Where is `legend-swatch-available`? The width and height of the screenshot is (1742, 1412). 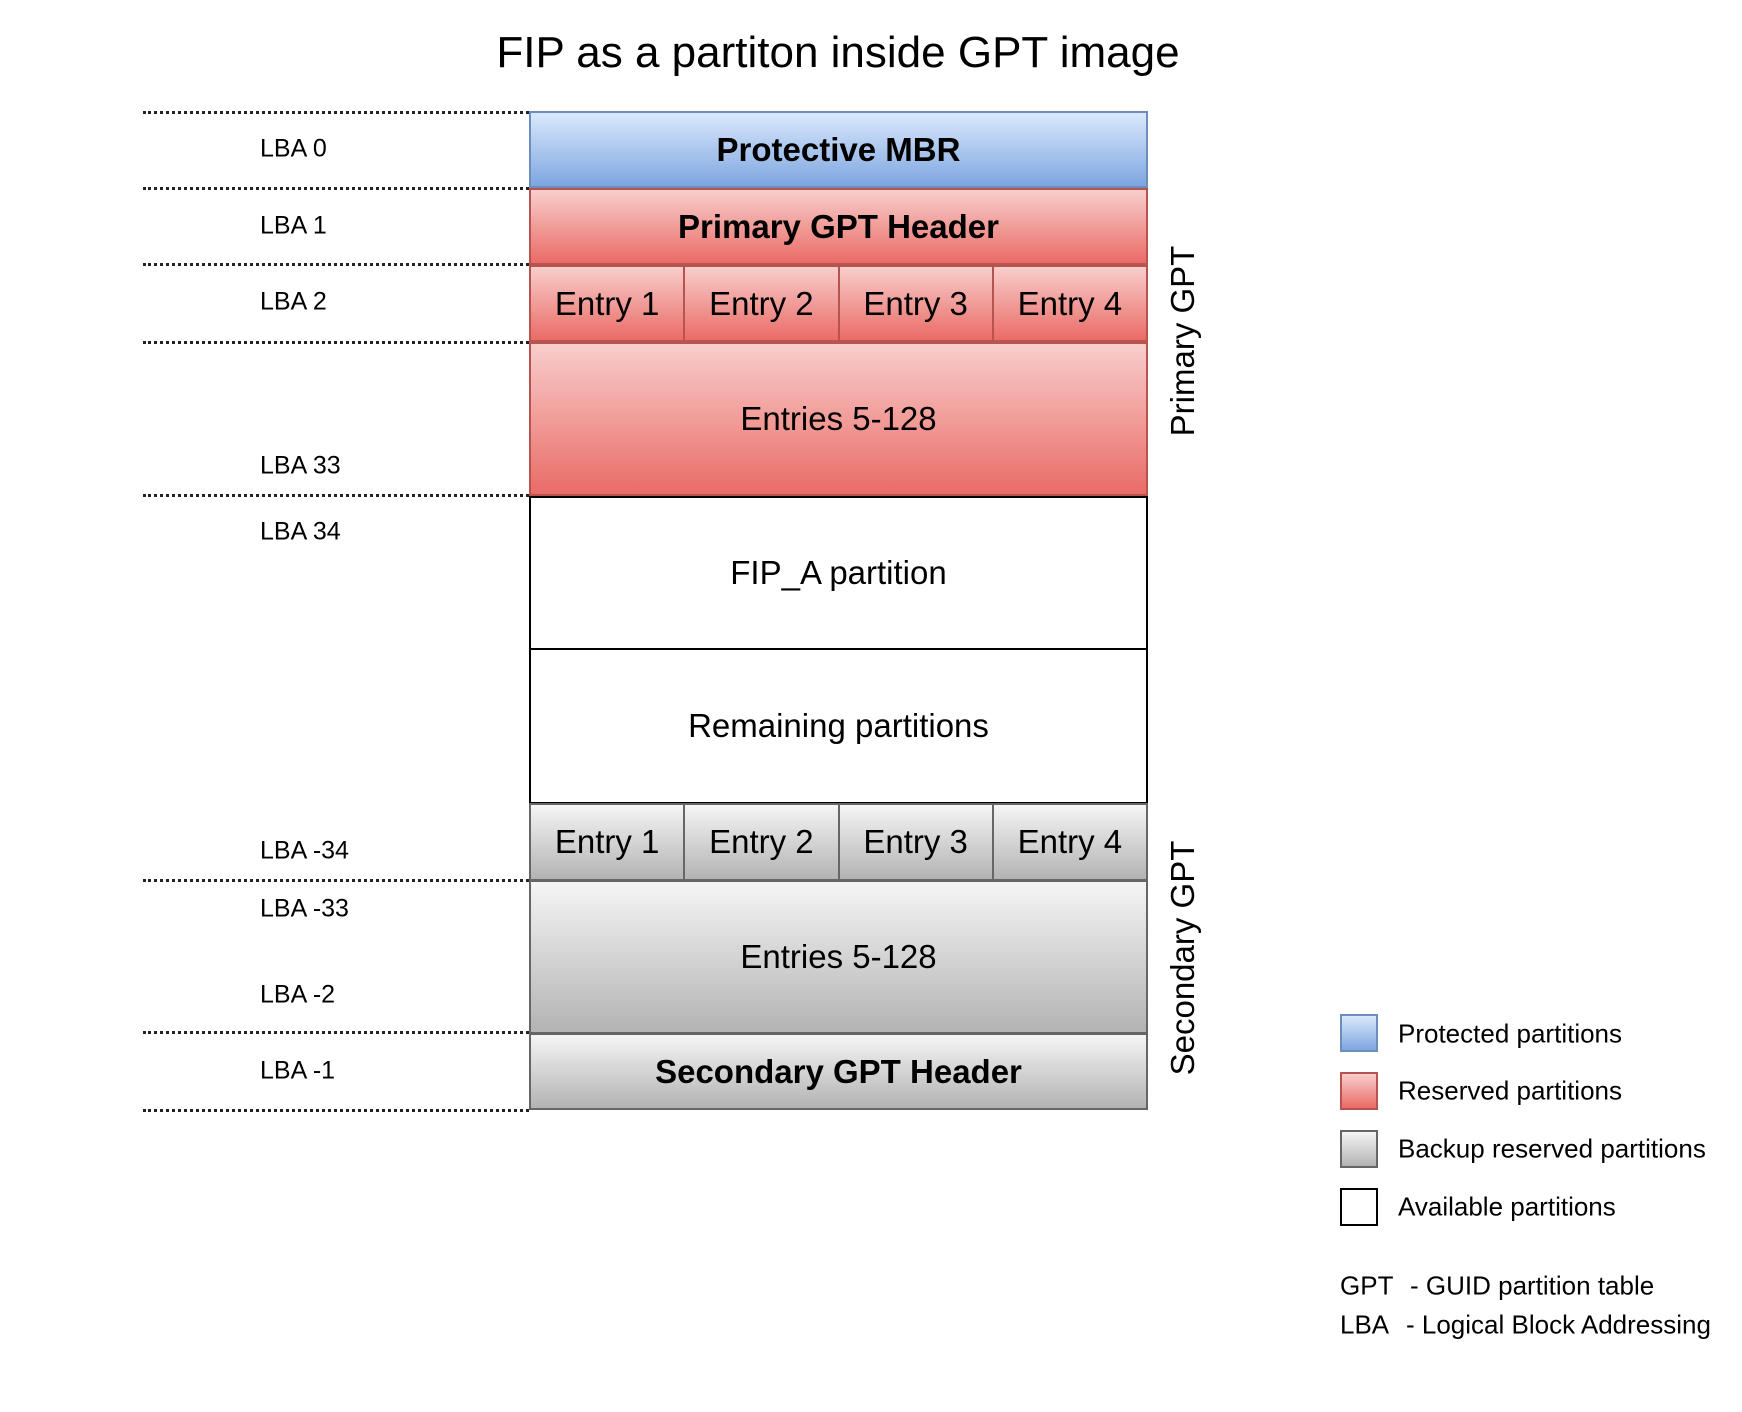 legend-swatch-available is located at coordinates (1359, 1207).